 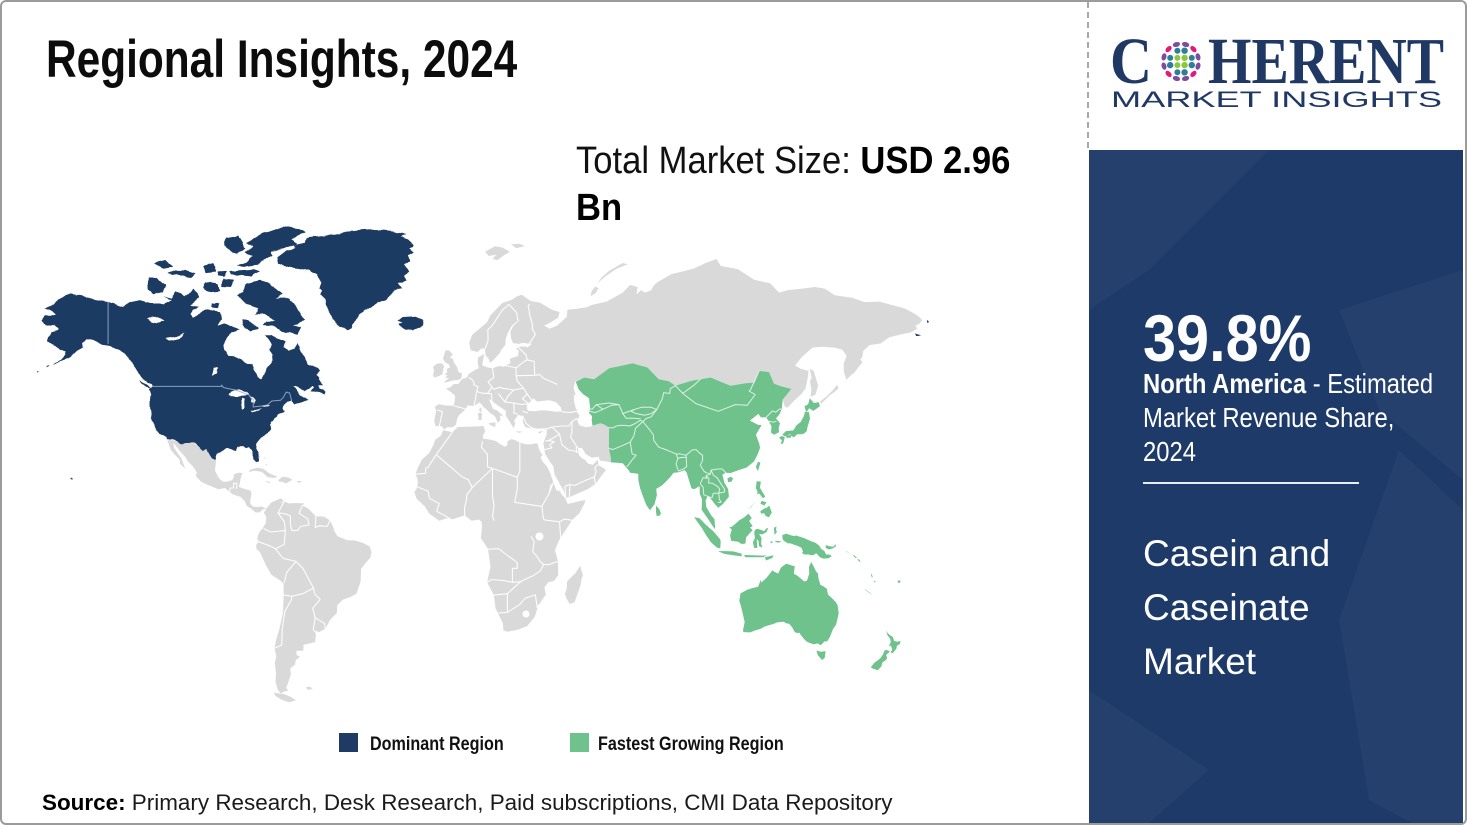 What do you see at coordinates (1276, 99) in the screenshot?
I see `svg-text: MARKET INSIGHTS` at bounding box center [1276, 99].